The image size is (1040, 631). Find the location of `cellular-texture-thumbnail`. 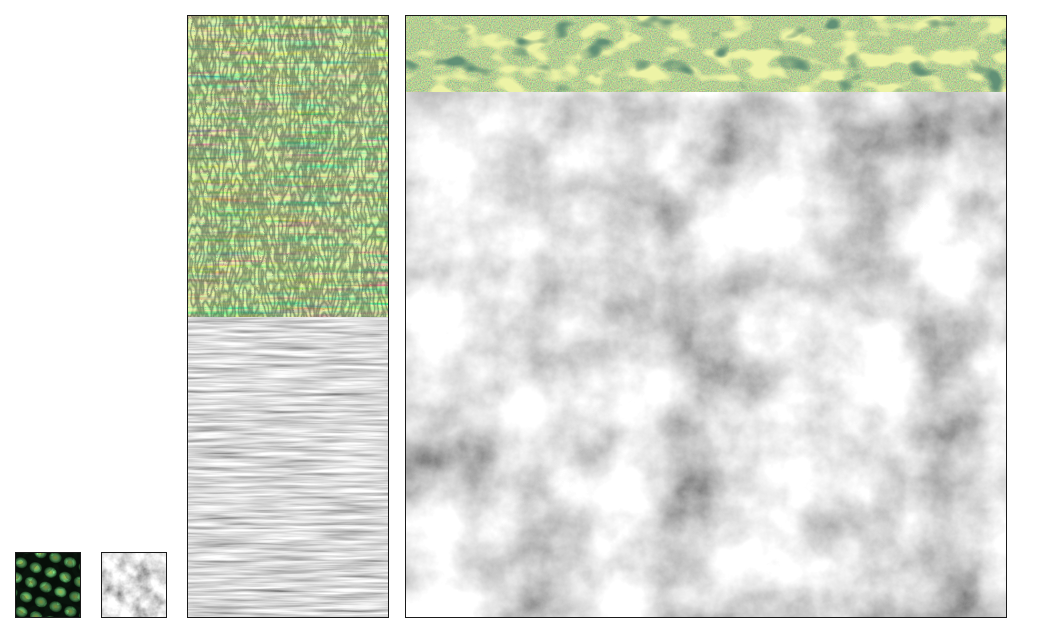

cellular-texture-thumbnail is located at coordinates (48, 585).